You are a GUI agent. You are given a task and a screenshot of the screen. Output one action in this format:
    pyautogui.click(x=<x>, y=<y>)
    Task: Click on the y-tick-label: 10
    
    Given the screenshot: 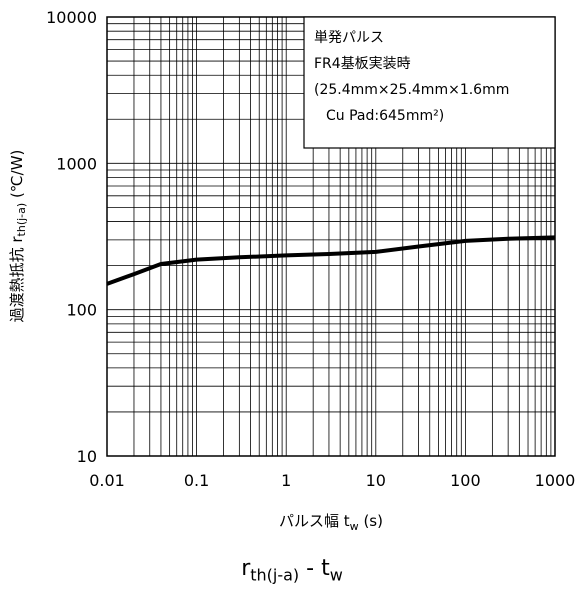 What is the action you would take?
    pyautogui.click(x=87, y=456)
    